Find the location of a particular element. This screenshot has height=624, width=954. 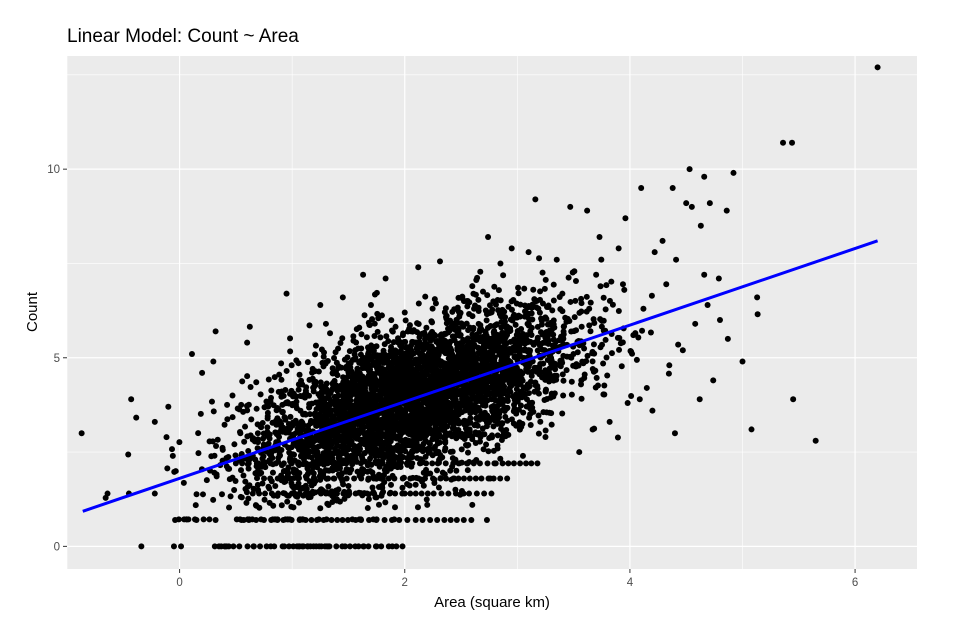

x-tick-label: 4 is located at coordinates (630, 583).